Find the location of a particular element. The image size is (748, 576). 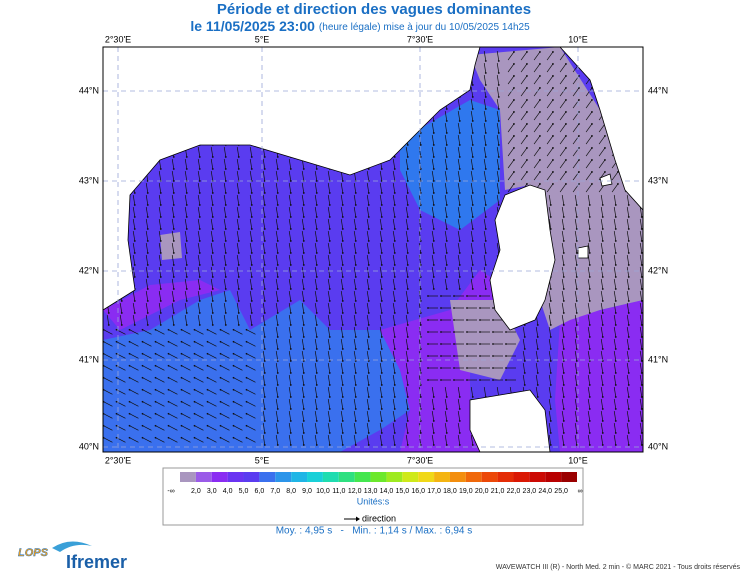

lat-label: 42°N is located at coordinates (89, 270).